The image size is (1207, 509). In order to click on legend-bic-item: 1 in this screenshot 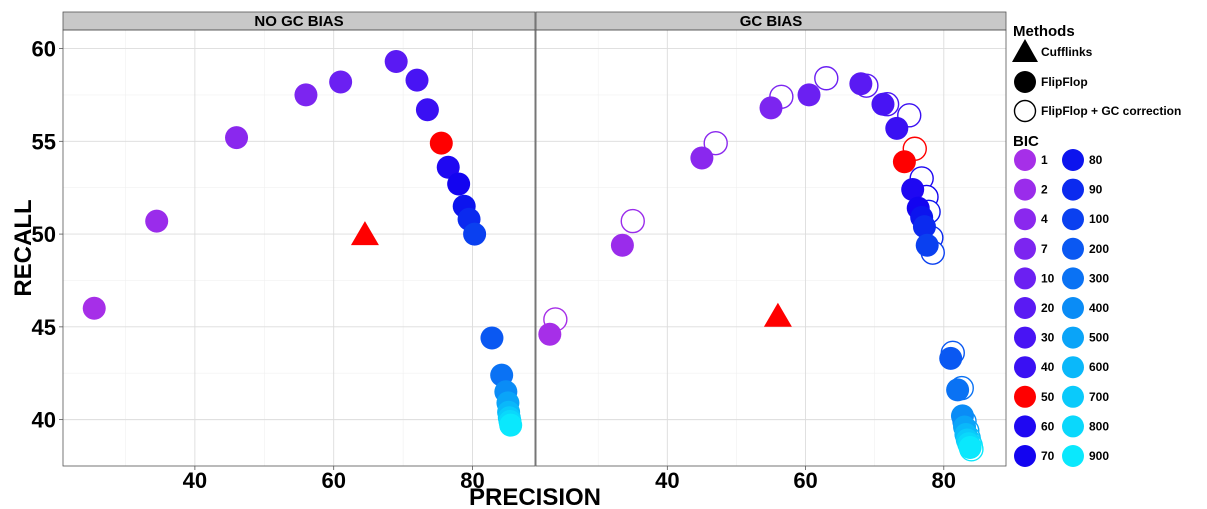, I will do `click(1031, 160)`.